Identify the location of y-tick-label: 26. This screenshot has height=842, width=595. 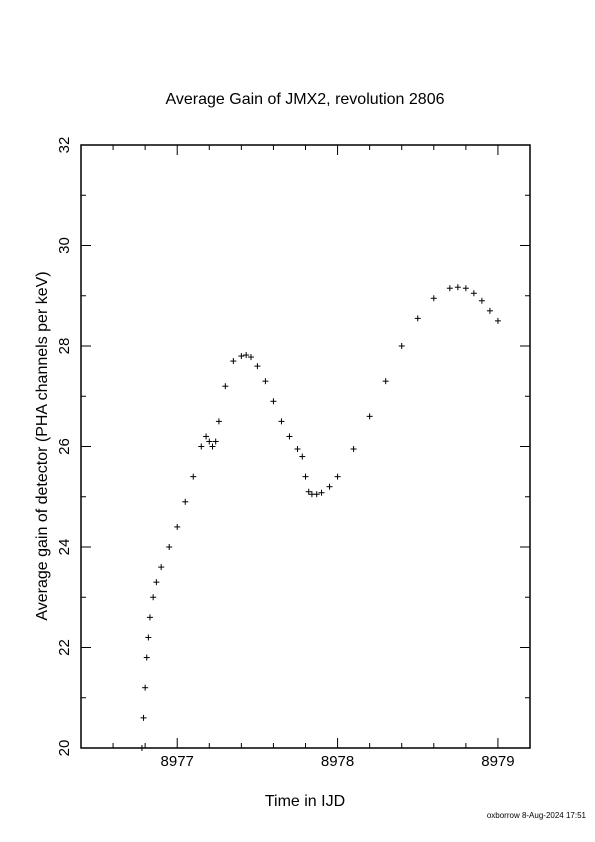
(64, 446).